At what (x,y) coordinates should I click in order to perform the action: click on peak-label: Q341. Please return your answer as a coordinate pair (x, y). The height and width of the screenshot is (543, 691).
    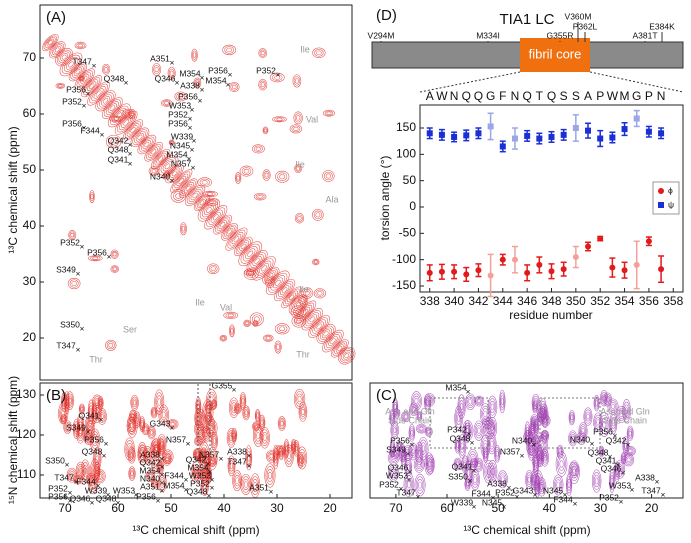
    Looking at the image, I should click on (118, 159).